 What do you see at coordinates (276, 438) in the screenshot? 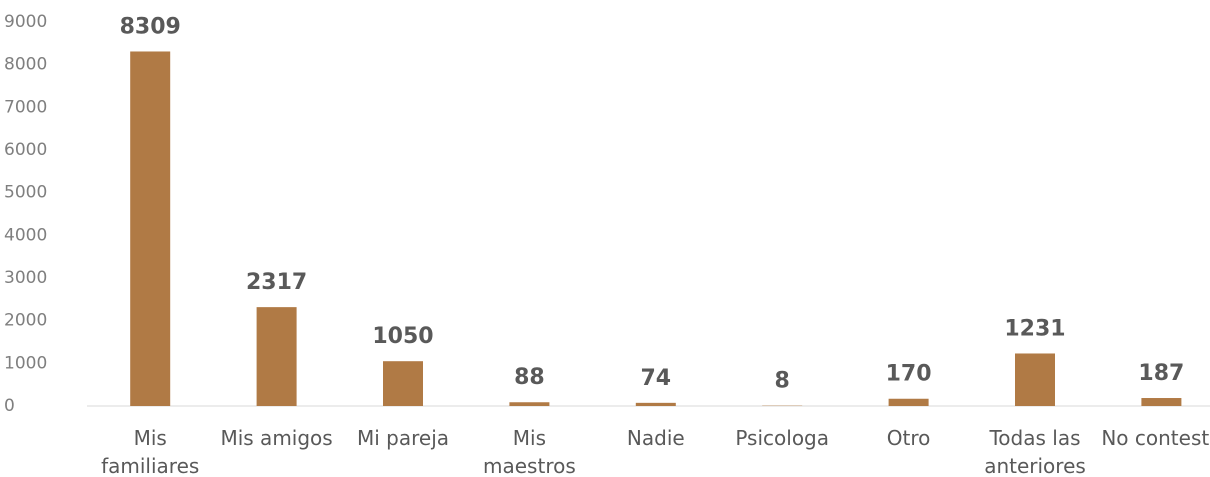
I see `x-tick-label: Mis amigos` at bounding box center [276, 438].